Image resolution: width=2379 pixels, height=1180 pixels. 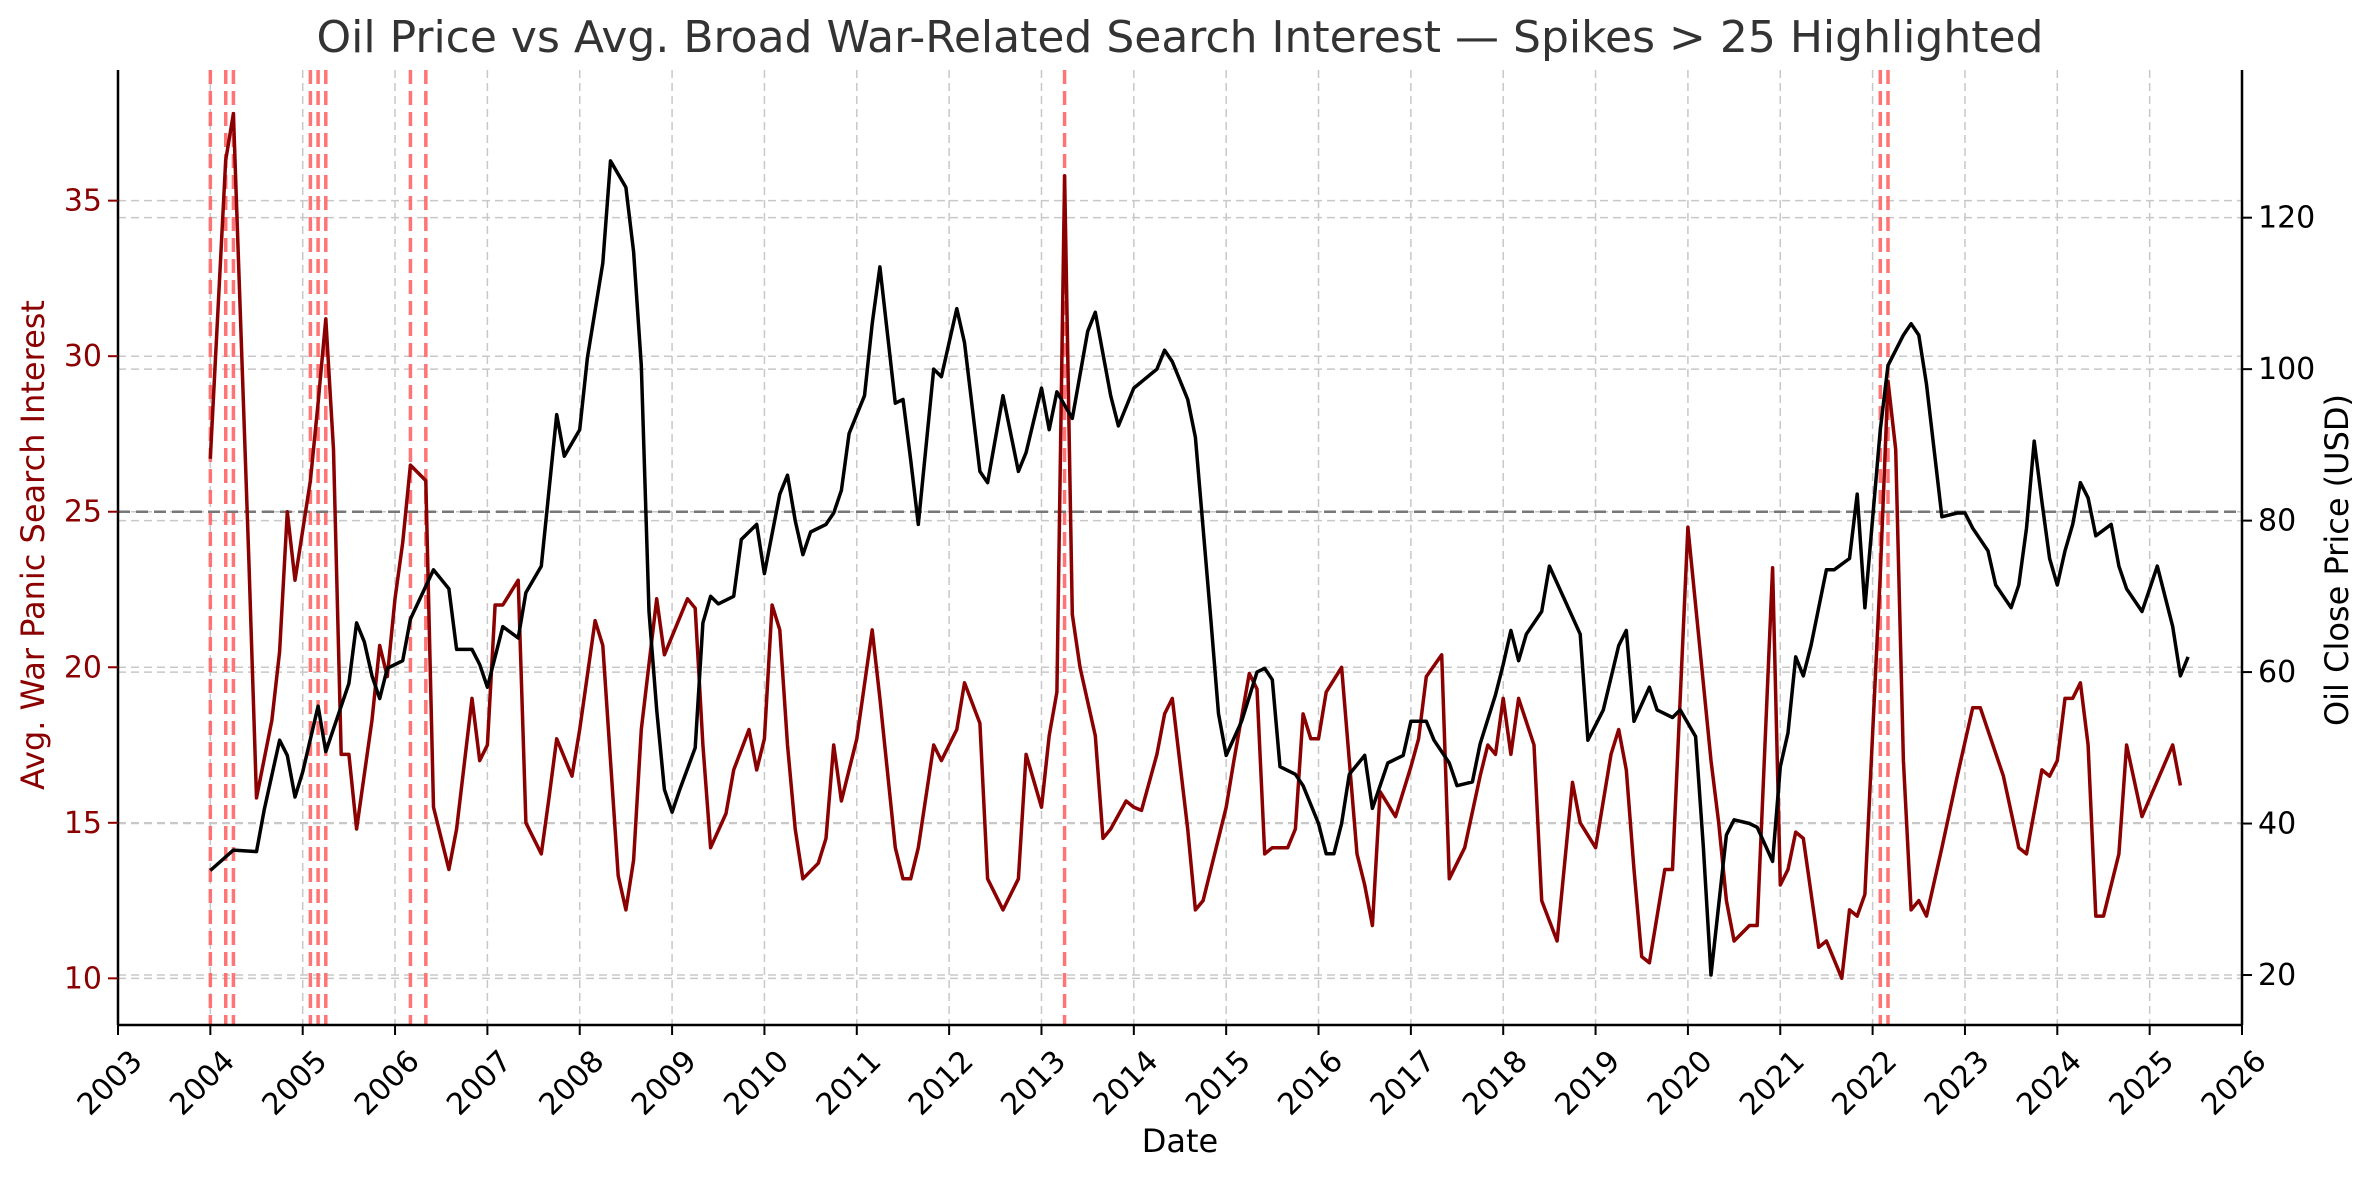 What do you see at coordinates (479, 1083) in the screenshot?
I see `x-tick-label: 2007` at bounding box center [479, 1083].